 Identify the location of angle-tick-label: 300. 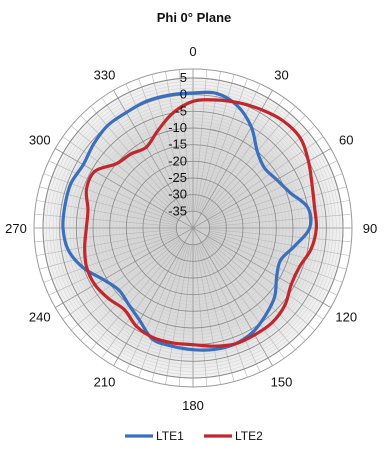
(40, 140).